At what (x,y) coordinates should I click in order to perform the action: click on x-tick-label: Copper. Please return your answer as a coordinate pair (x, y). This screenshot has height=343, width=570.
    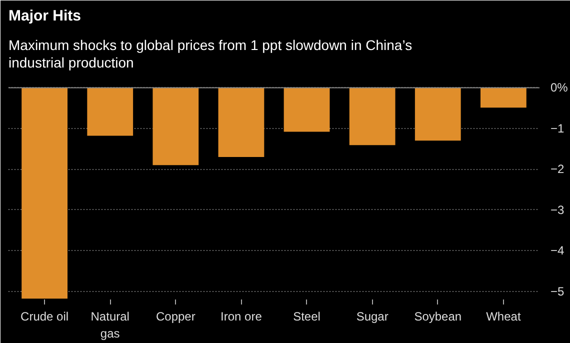
    Looking at the image, I should click on (176, 317).